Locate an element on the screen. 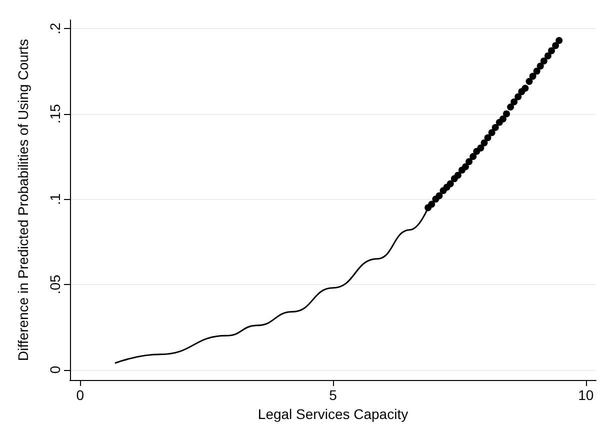 The height and width of the screenshot is (434, 608). x-tick-label: 5 is located at coordinates (333, 395).